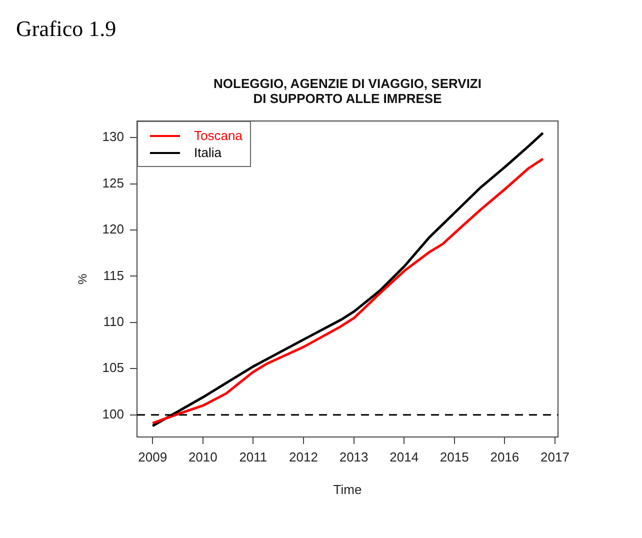 The image size is (642, 538). I want to click on chart-title: NOLEGGIO, AGENZIE DI VIAGGIO, SERVIZI DI SUPPORTO ALLE IMPRESE, so click(347, 91).